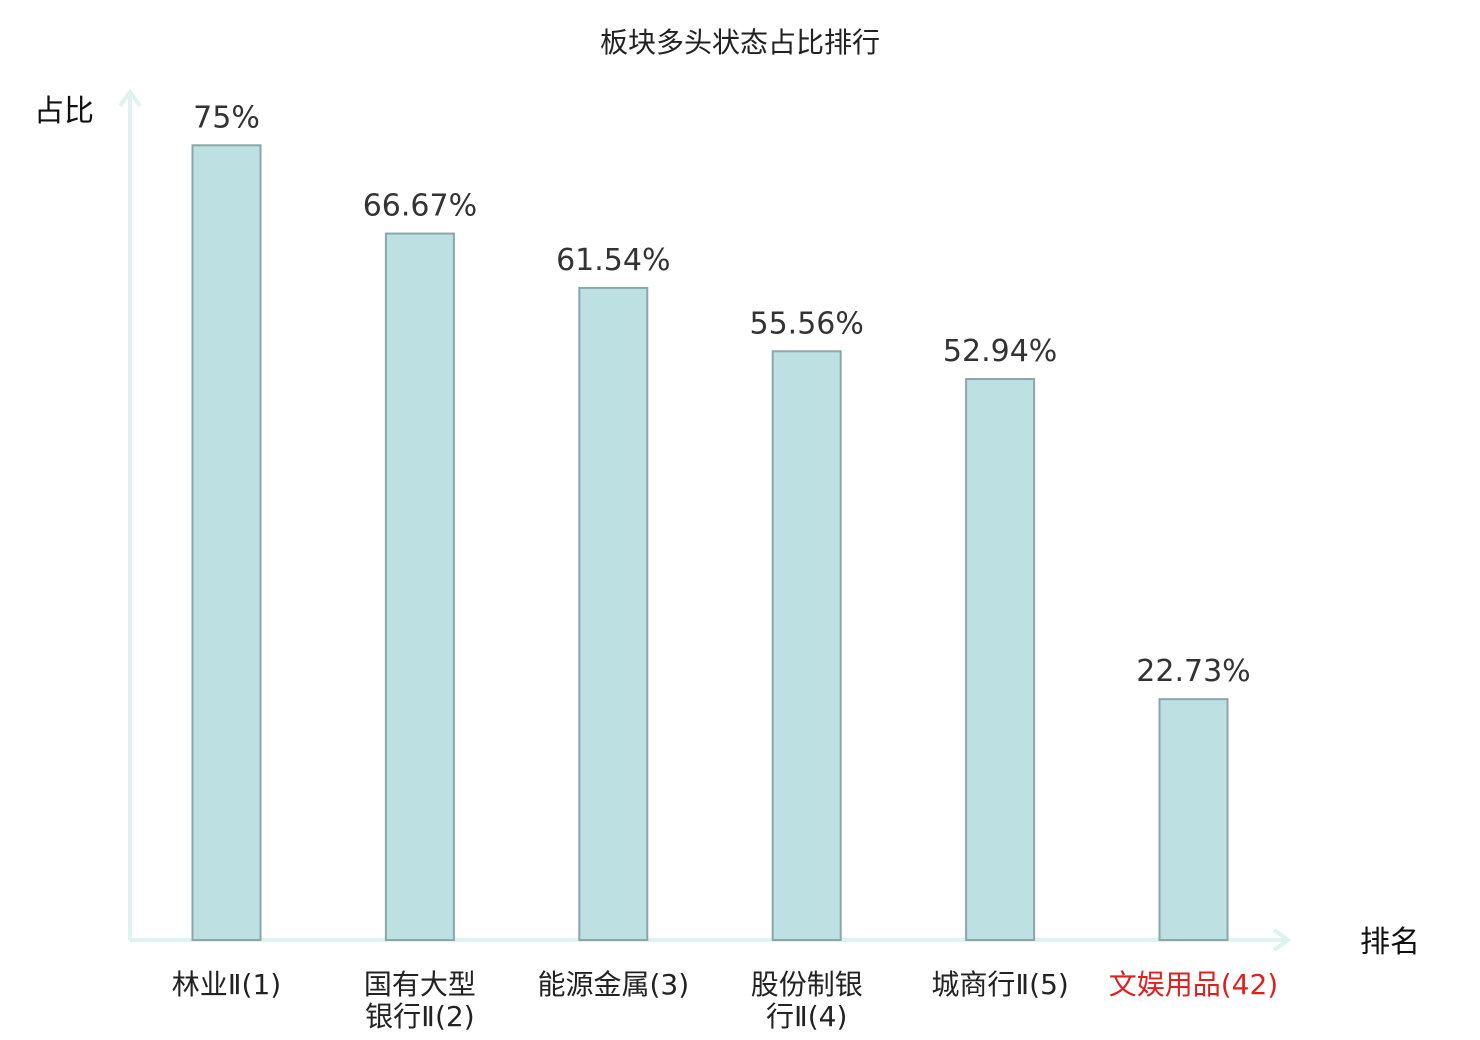 This screenshot has height=1040, width=1480. I want to click on y-axis-label: 占比, so click(64, 111).